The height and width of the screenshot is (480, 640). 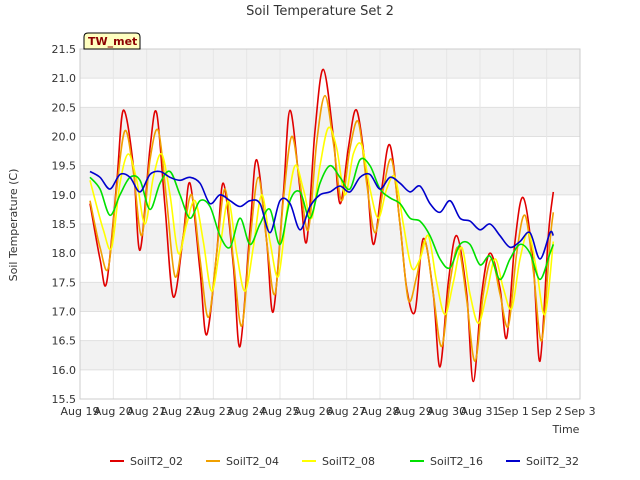 I want to click on site-badge: TW_met, so click(x=112, y=41).